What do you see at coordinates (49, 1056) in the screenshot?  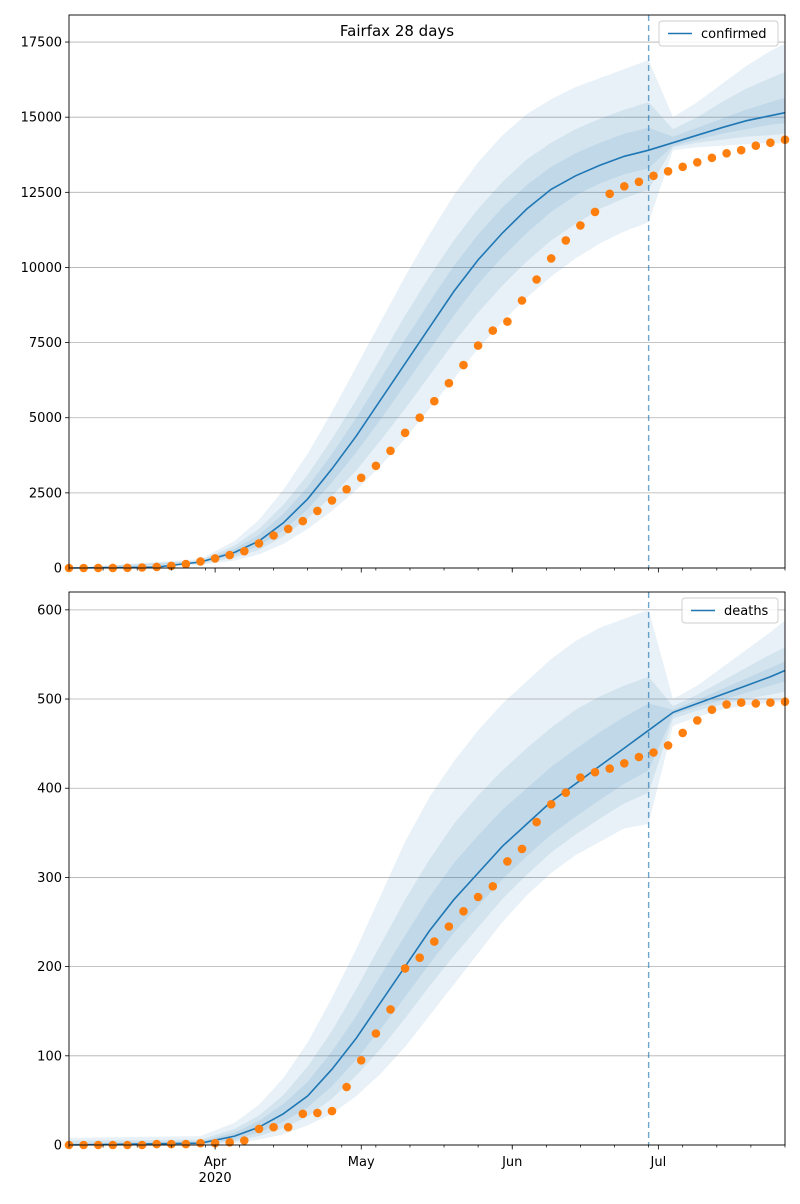 I see `y-tick-label: 100` at bounding box center [49, 1056].